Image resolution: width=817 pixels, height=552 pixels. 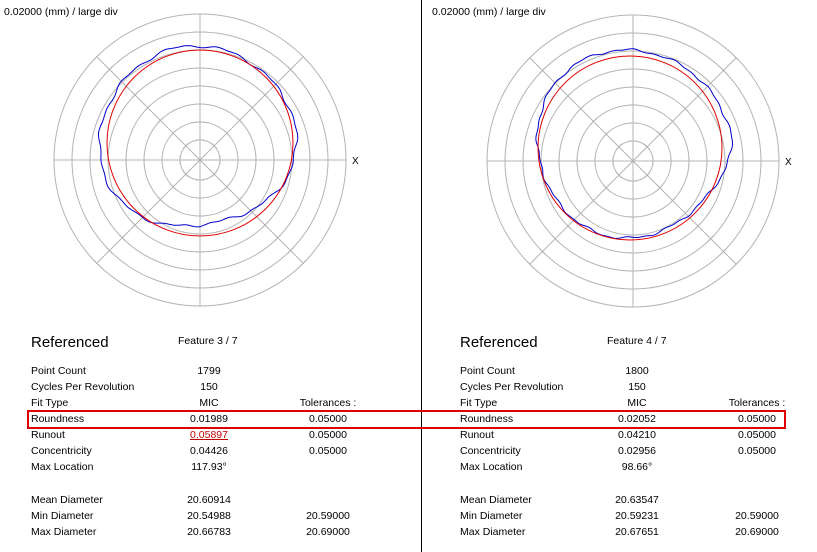 I want to click on concentricity-tolerance: 0.05000, so click(x=328, y=451).